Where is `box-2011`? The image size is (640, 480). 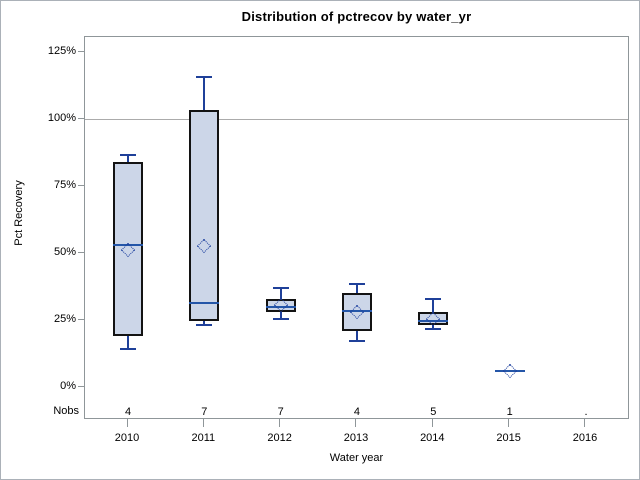 box-2011 is located at coordinates (204, 215).